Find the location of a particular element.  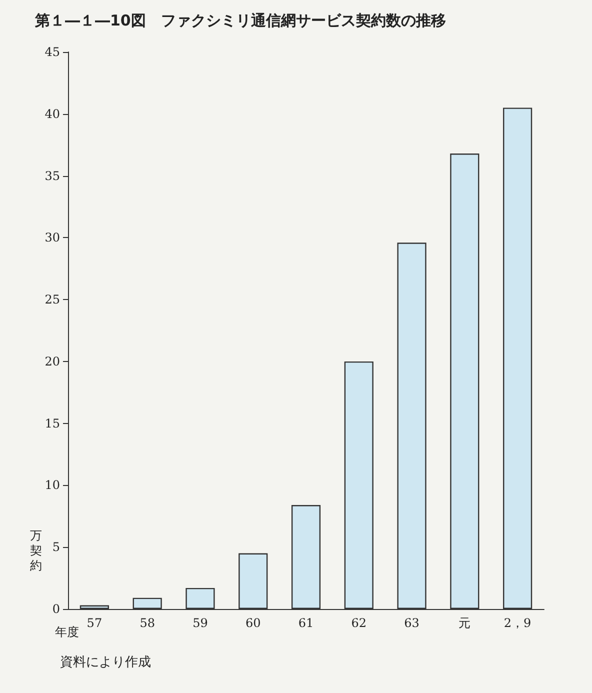

y-tick-label: 35 is located at coordinates (52, 175).